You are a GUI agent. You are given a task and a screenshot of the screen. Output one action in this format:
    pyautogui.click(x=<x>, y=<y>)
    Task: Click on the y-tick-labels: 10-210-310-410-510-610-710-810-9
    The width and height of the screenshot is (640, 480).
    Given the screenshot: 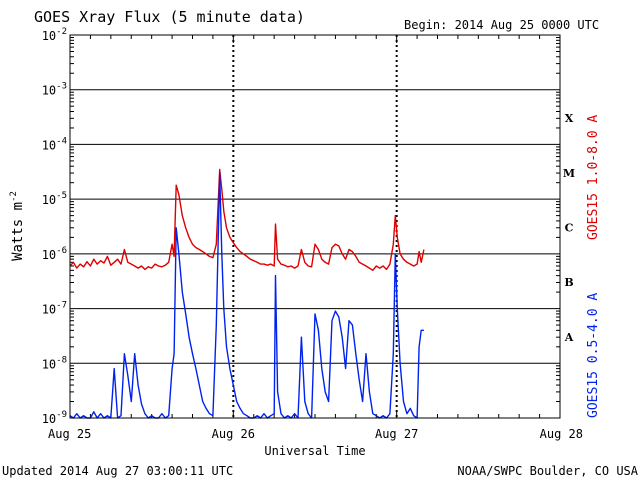 What is the action you would take?
    pyautogui.click(x=54, y=226)
    